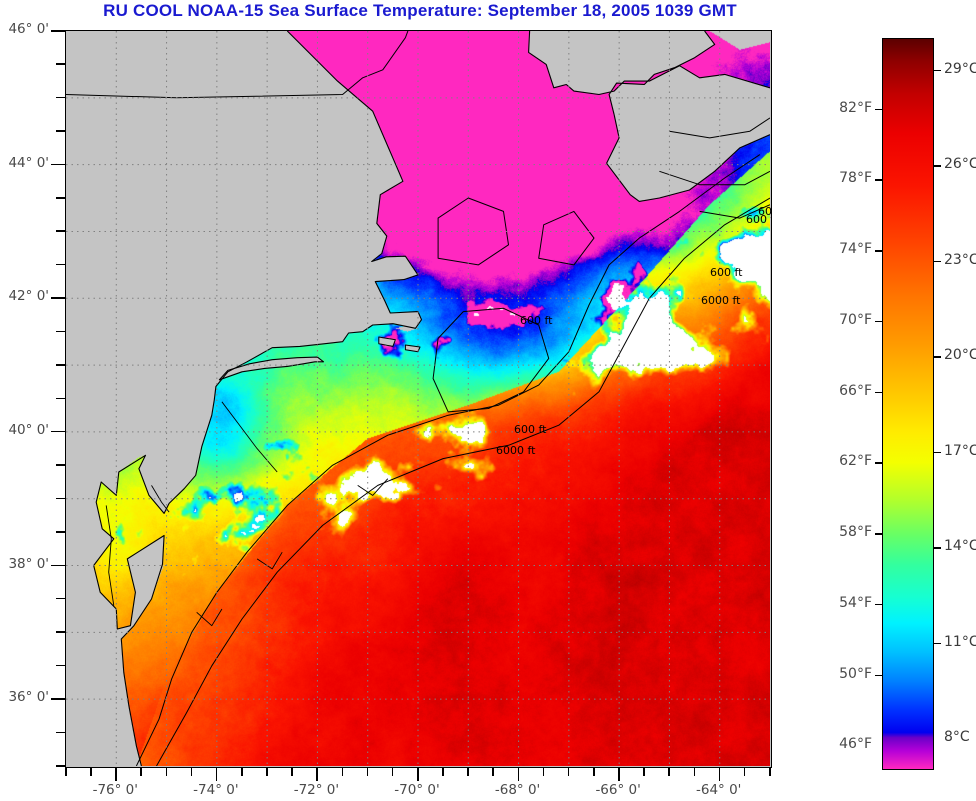  Describe the element at coordinates (618, 790) in the screenshot. I see `lon-axis-label: -66° 0'` at that location.